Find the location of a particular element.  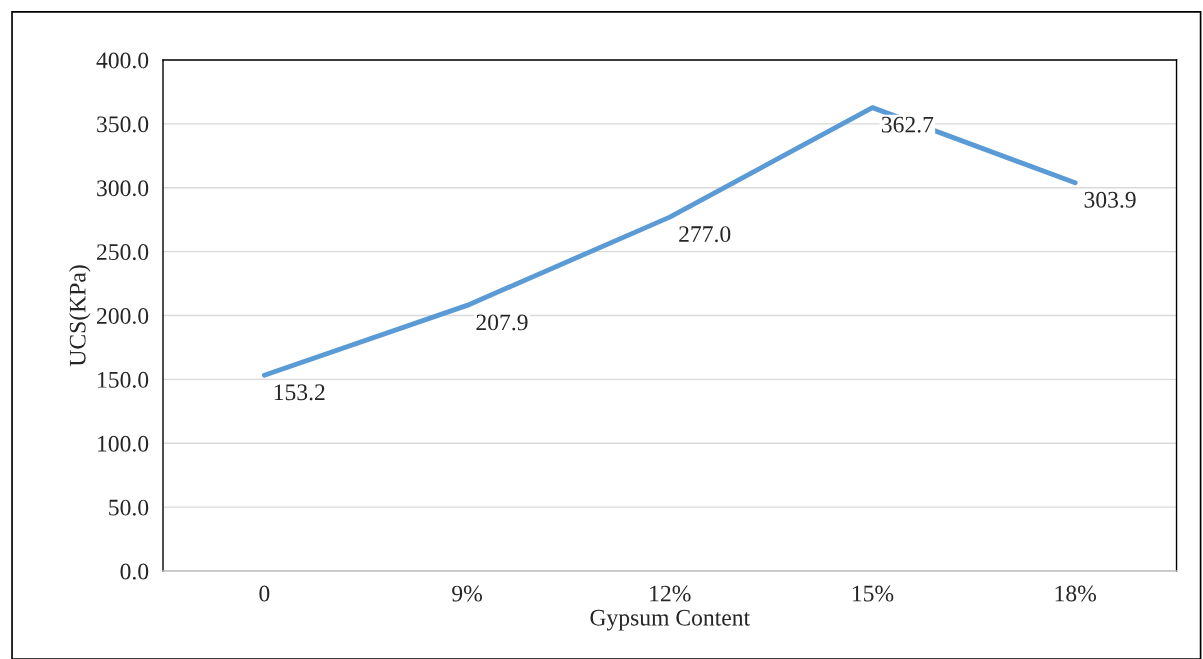

x-tick-label: 9% is located at coordinates (467, 593).